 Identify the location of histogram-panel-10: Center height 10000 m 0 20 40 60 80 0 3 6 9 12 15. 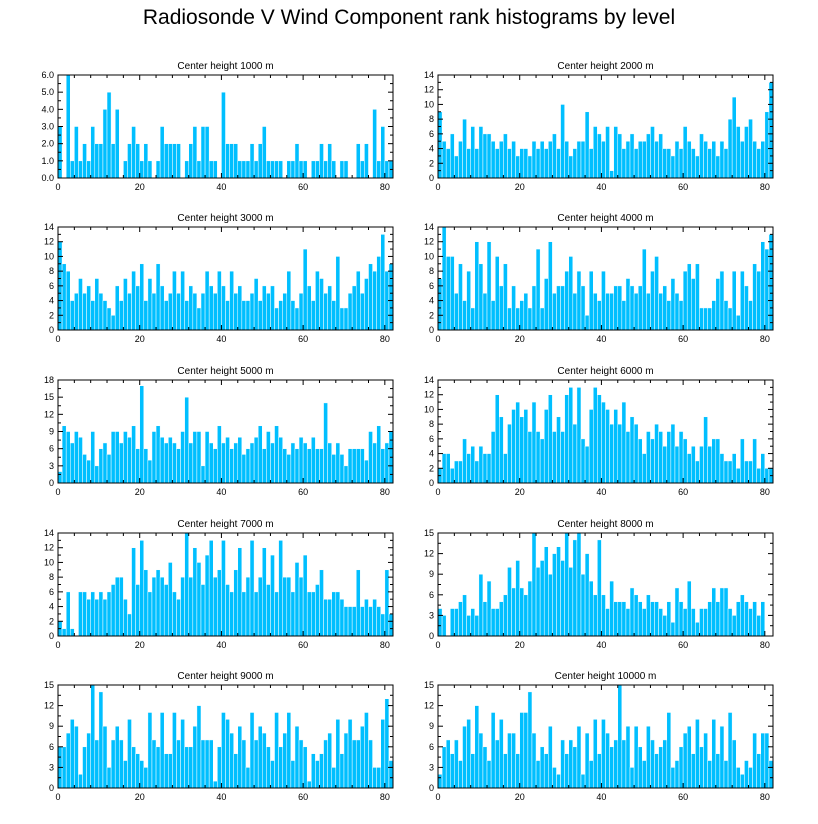
(599, 736).